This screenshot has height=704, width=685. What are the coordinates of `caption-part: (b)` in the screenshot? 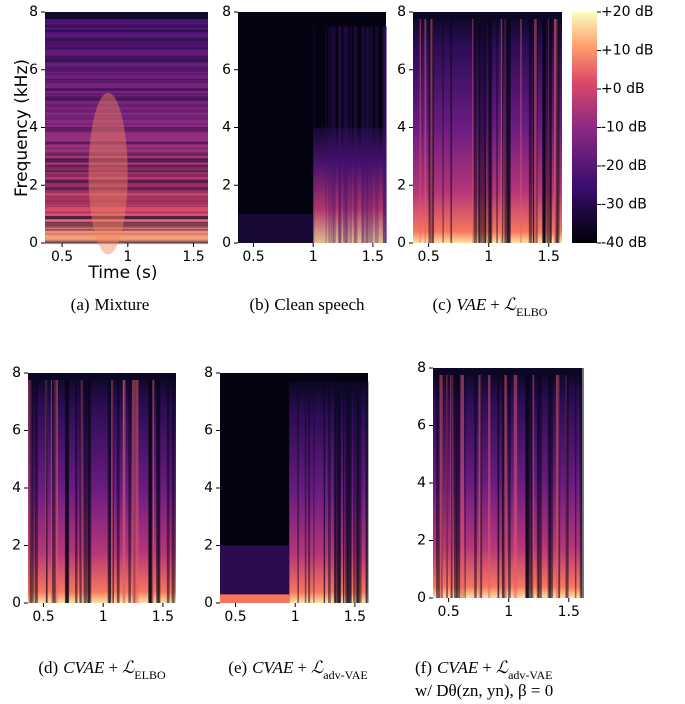 It's located at (260, 304).